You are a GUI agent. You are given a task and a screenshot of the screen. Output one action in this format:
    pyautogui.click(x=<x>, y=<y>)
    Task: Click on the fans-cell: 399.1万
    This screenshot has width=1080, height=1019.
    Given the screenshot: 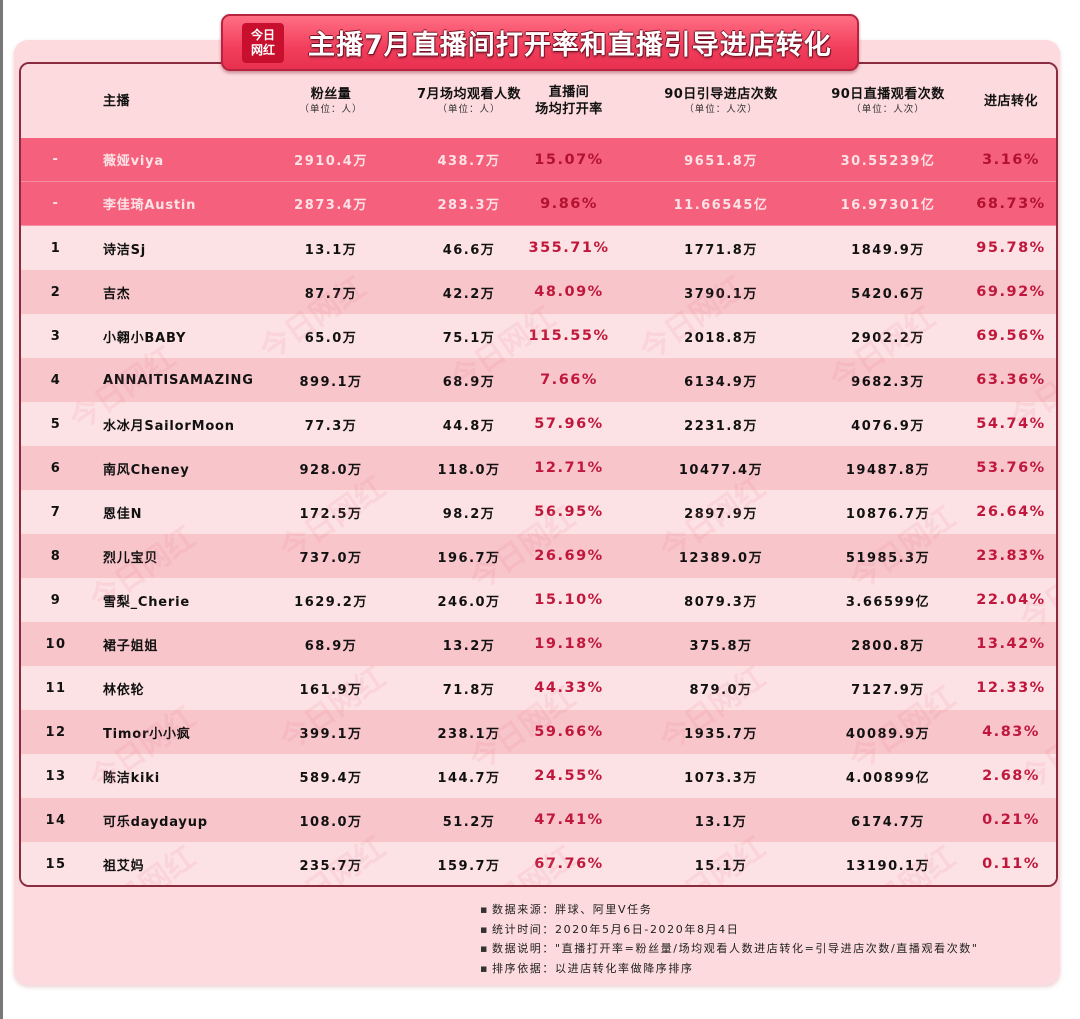 What is the action you would take?
    pyautogui.click(x=331, y=734)
    